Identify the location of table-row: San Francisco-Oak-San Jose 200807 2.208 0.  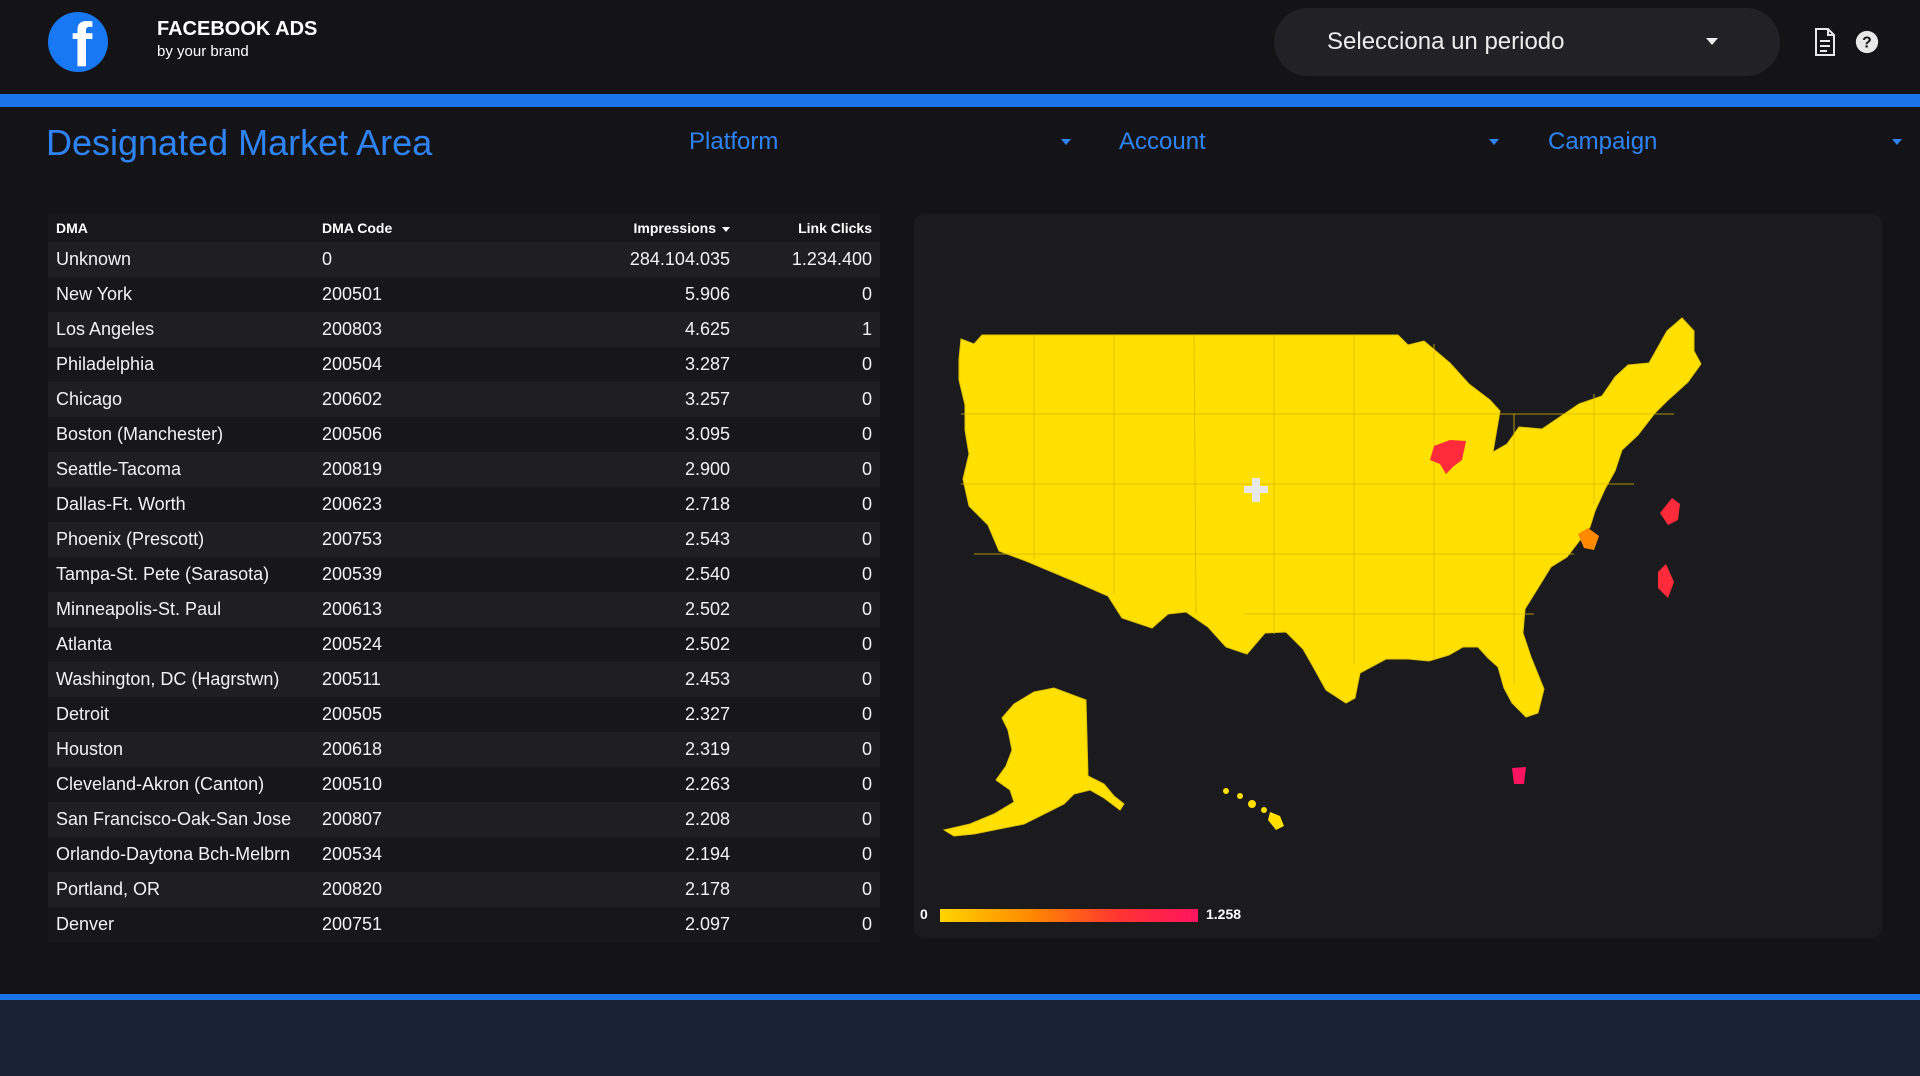
(464, 819).